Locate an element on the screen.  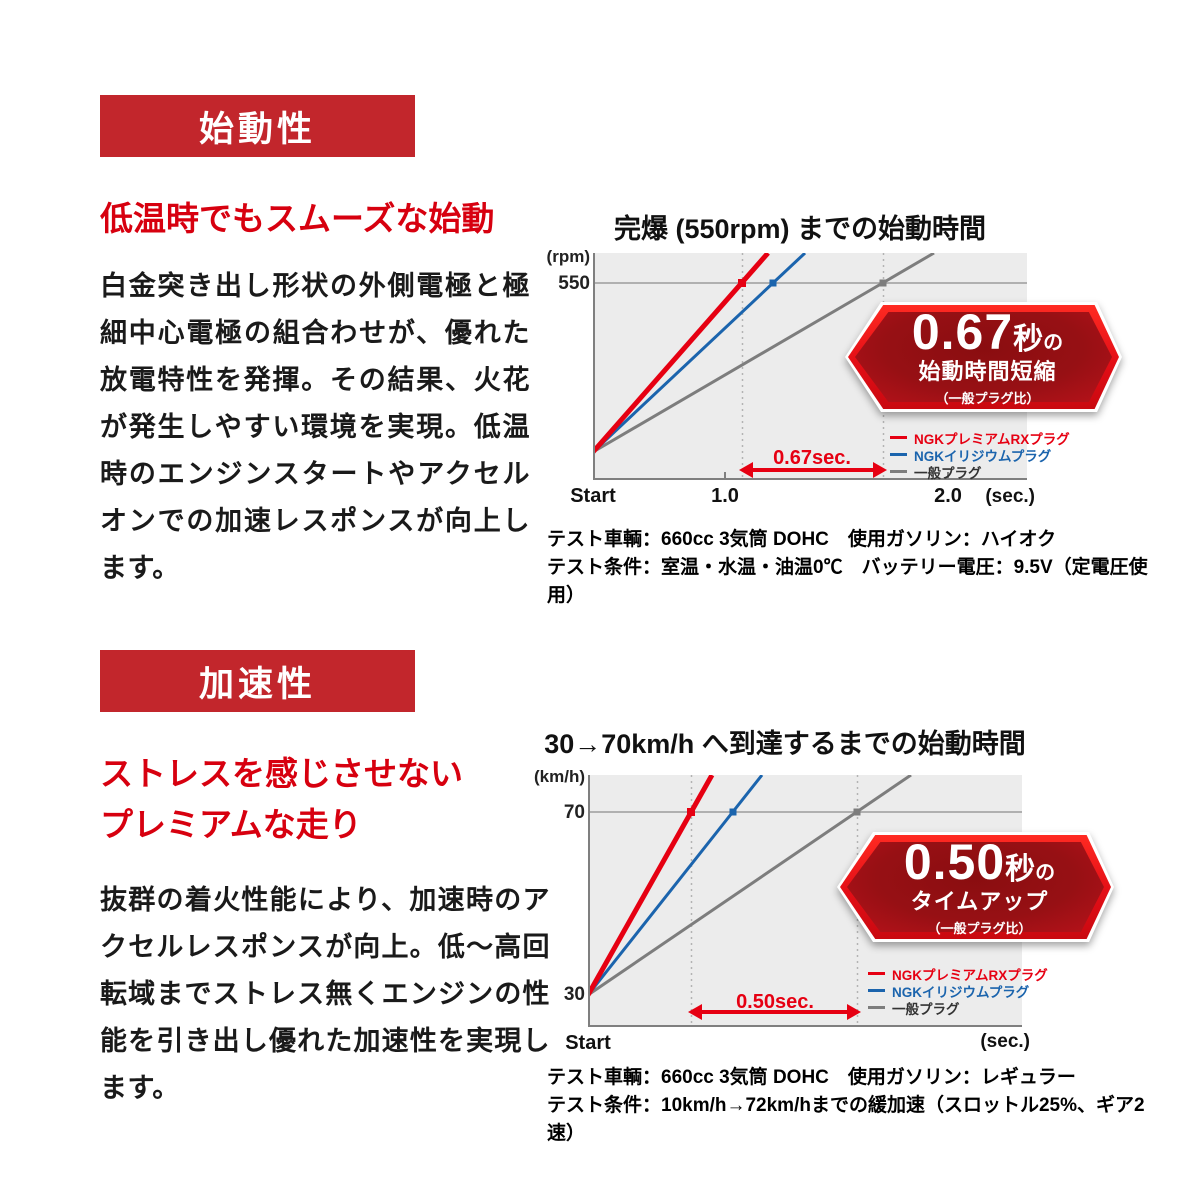
startability-headline: 低温時でもスムーズな始動 is located at coordinates (297, 218).